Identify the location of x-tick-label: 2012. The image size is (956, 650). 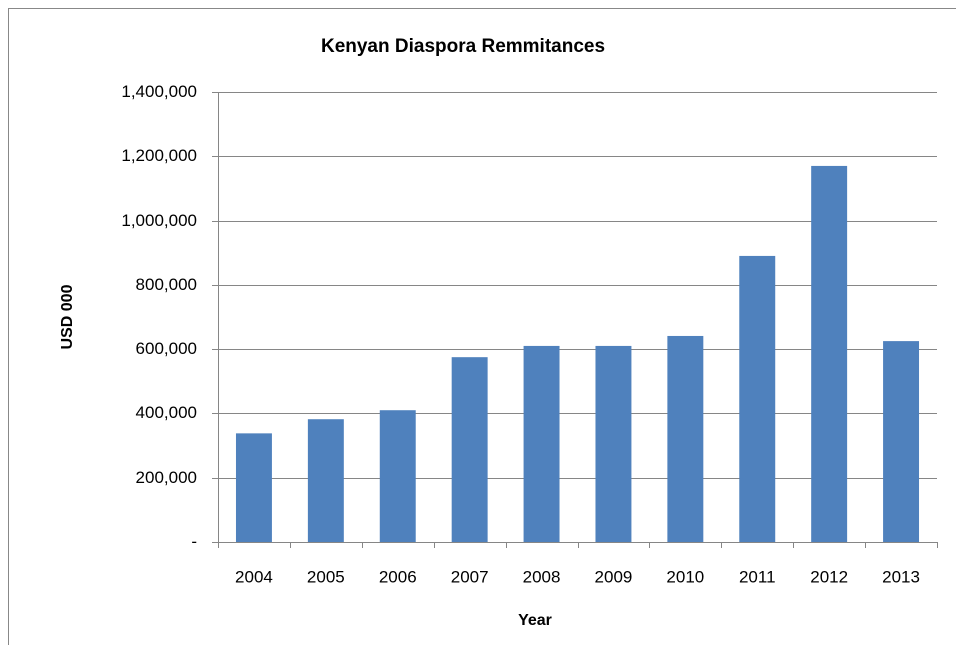
(829, 576).